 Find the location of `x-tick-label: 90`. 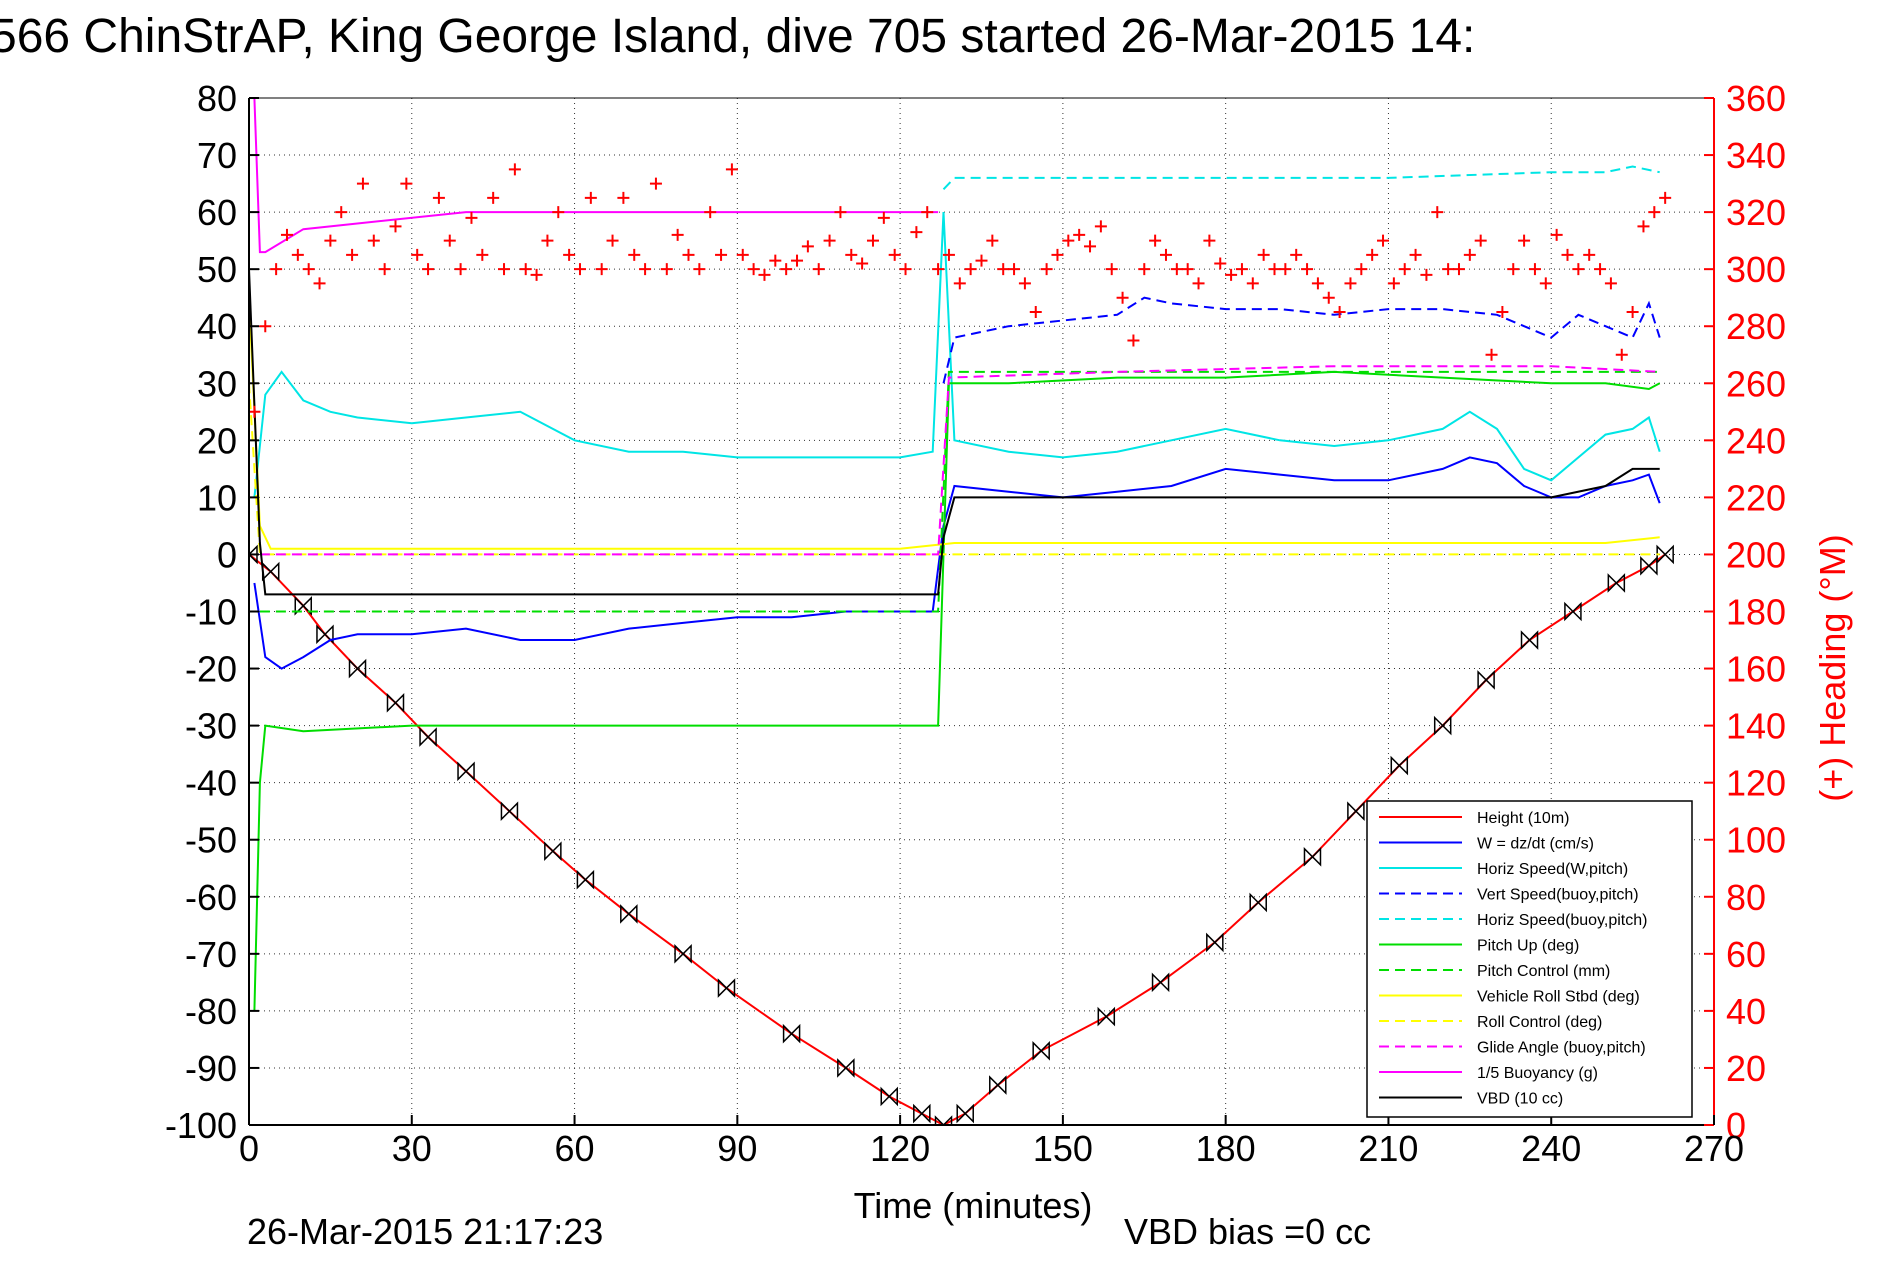

x-tick-label: 90 is located at coordinates (737, 1148).